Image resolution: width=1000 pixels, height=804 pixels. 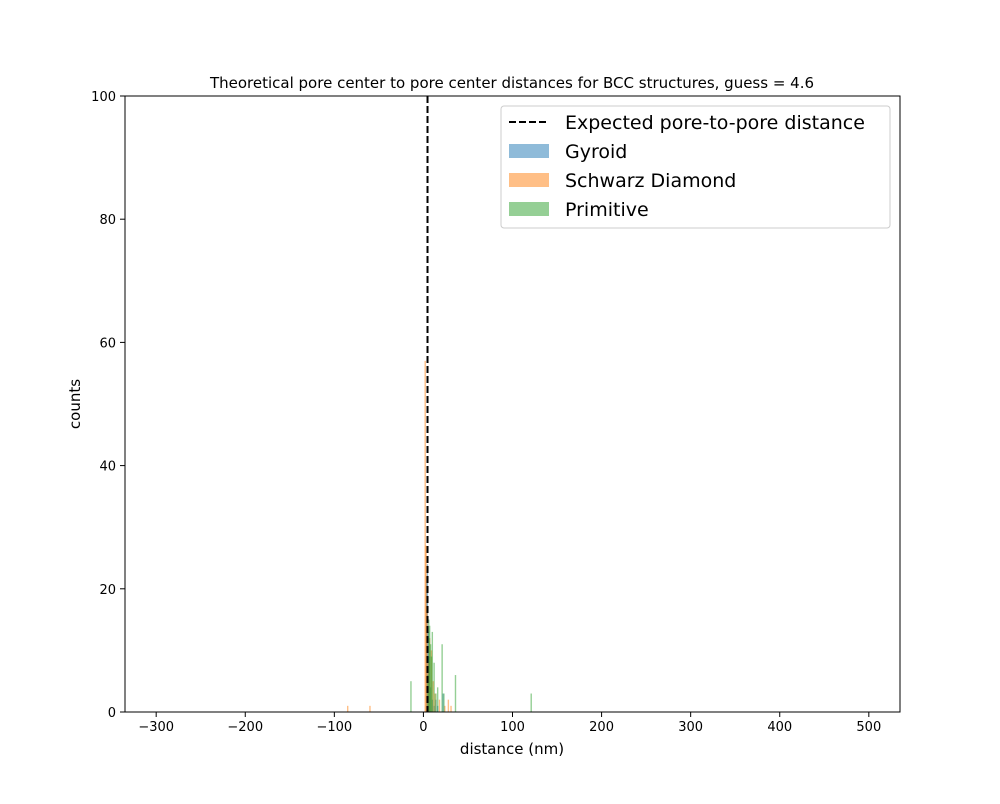 What do you see at coordinates (868, 727) in the screenshot?
I see `x-tick-label: 500` at bounding box center [868, 727].